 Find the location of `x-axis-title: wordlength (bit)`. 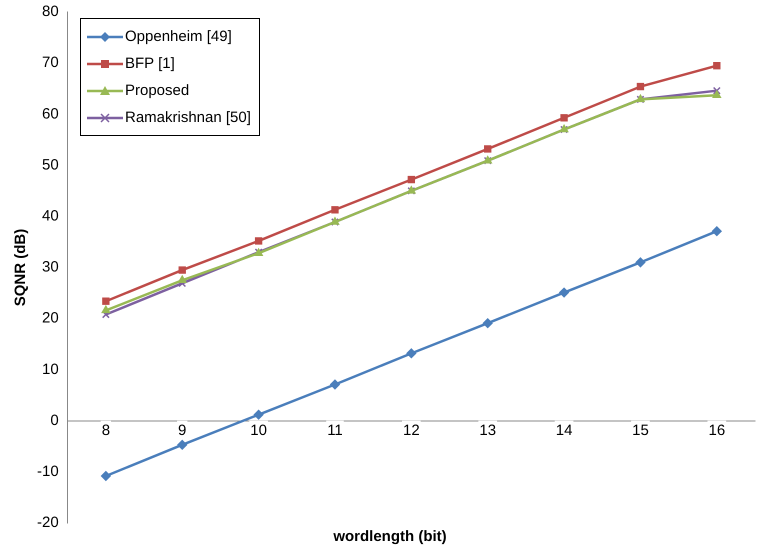

x-axis-title: wordlength (bit) is located at coordinates (390, 536).